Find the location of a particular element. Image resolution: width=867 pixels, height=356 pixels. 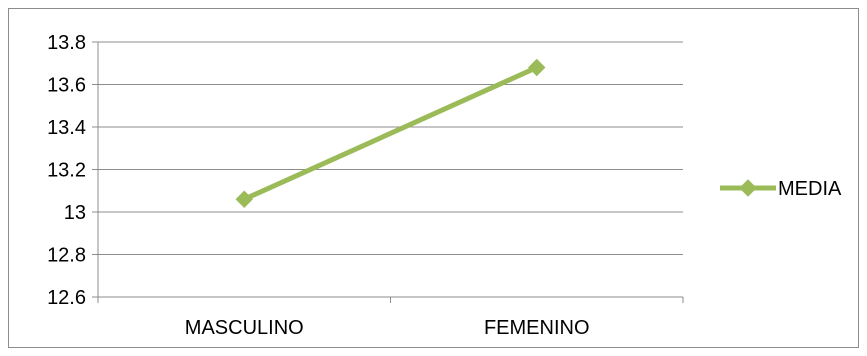

legend-label: MEDIA is located at coordinates (810, 189).